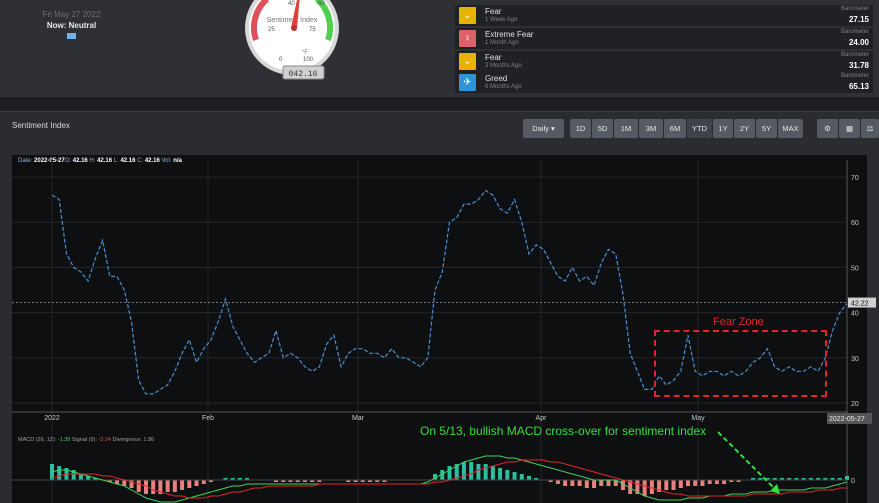  What do you see at coordinates (543, 128) in the screenshot?
I see `interval-dropdown: Daily ▾` at bounding box center [543, 128].